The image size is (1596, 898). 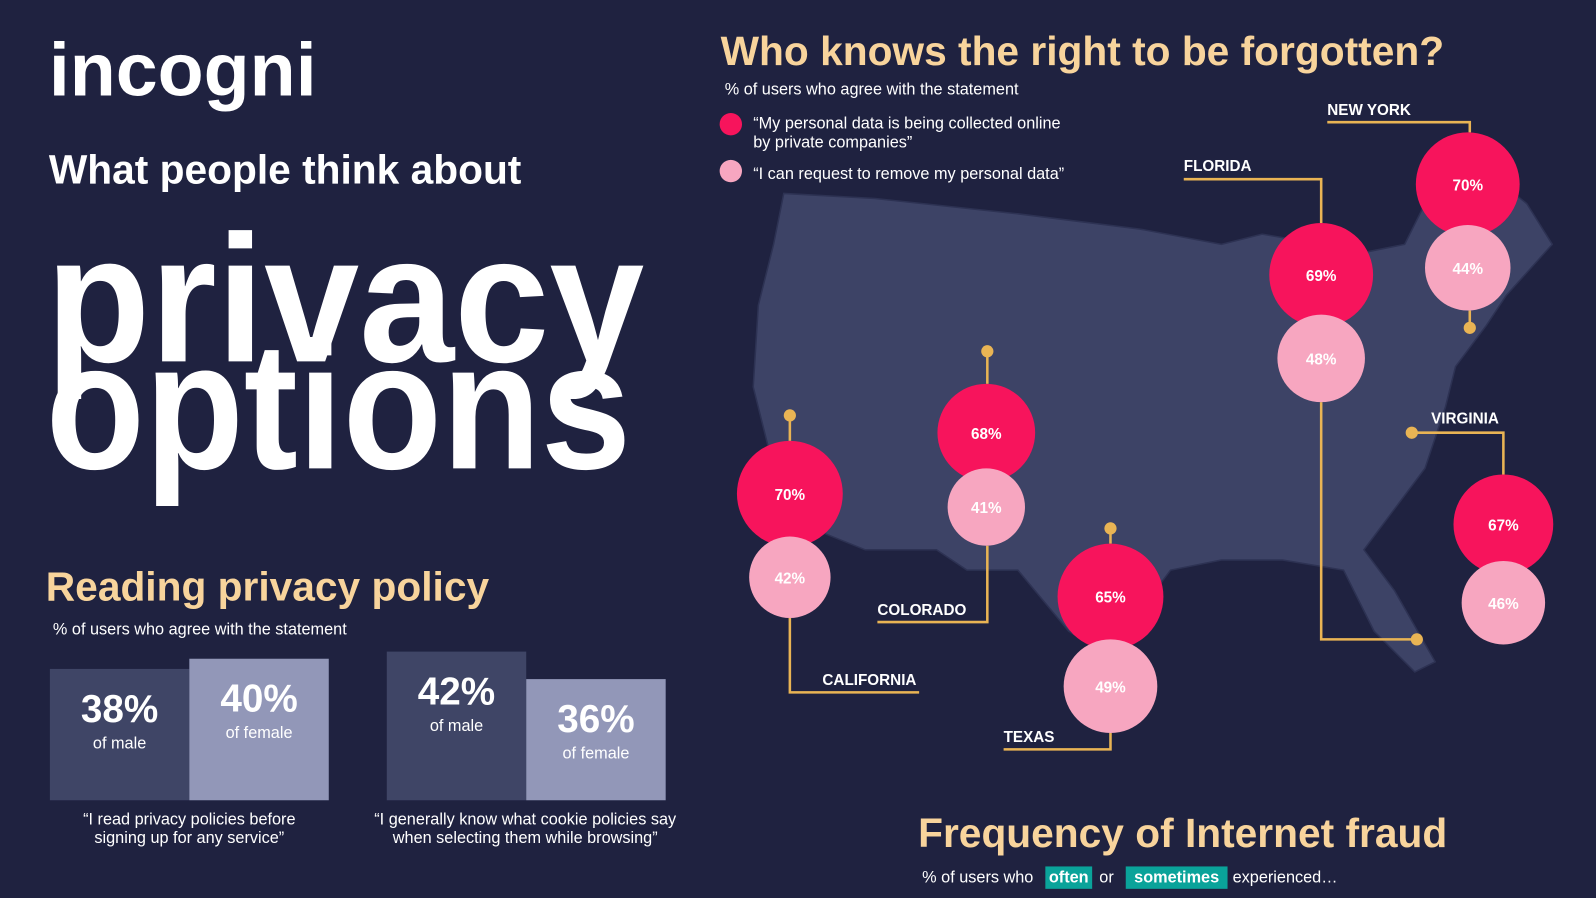 I want to click on bubble-value: 67%, so click(x=1503, y=525).